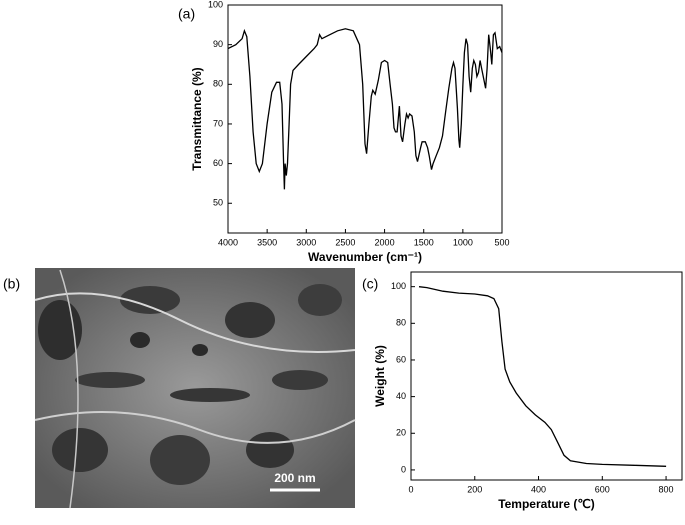  Describe the element at coordinates (474, 489) in the screenshot. I see `x-tick-label: 200` at that location.